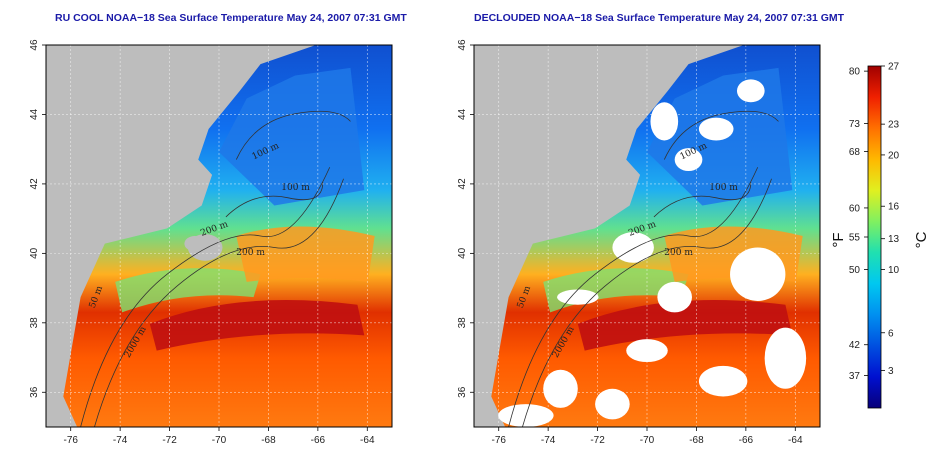 Image resolution: width=950 pixels, height=475 pixels. What do you see at coordinates (894, 155) in the screenshot?
I see `celsius-tick-label: 20` at bounding box center [894, 155].